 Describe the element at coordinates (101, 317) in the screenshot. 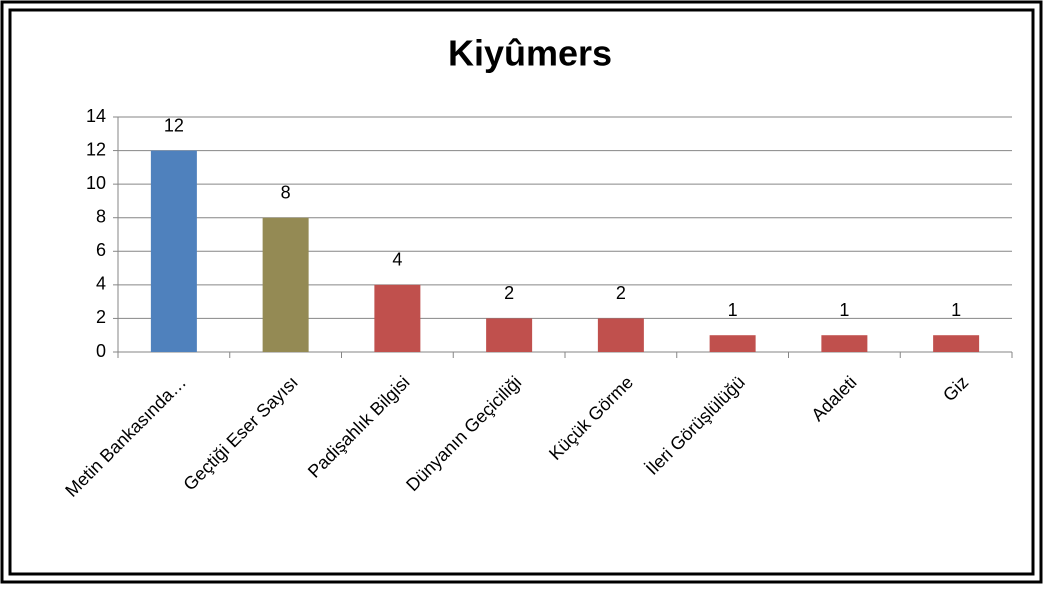

I see `y-tick-label: 2` at that location.